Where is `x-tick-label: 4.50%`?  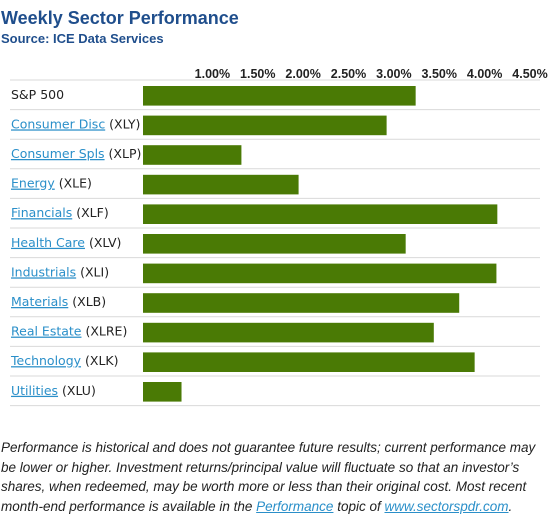
x-tick-label: 4.50% is located at coordinates (529, 74).